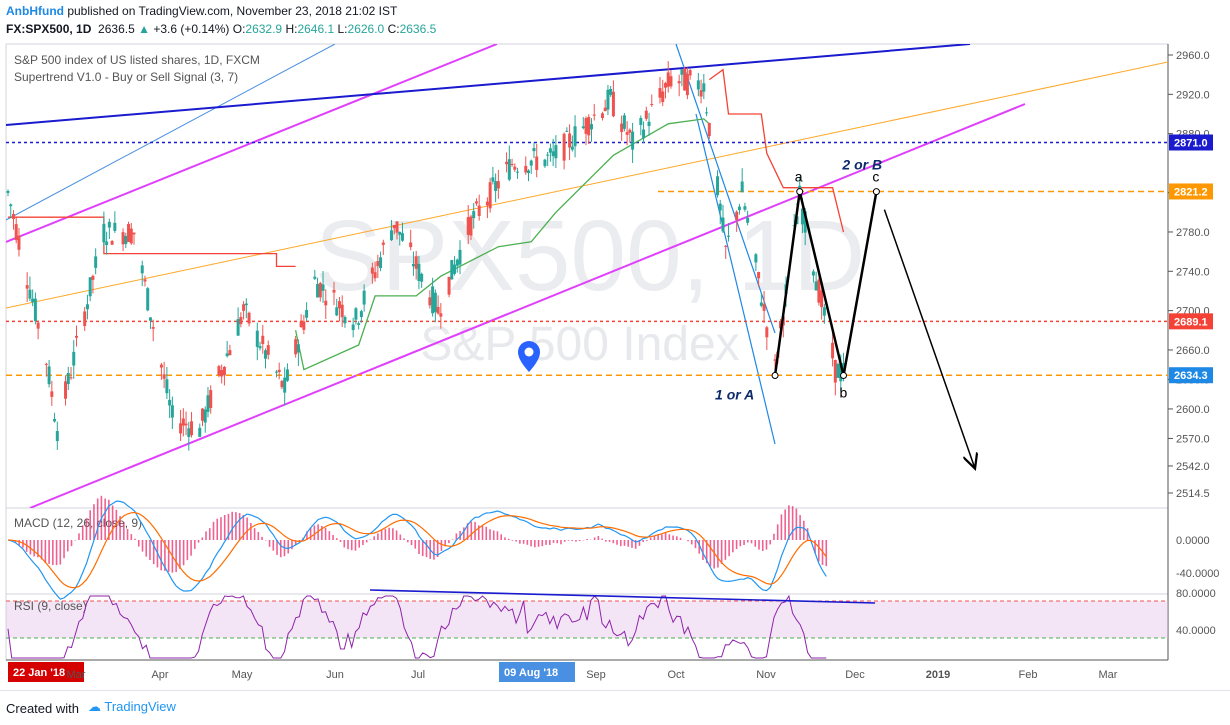 The width and height of the screenshot is (1230, 725). Describe the element at coordinates (1196, 631) in the screenshot. I see `rsi-tick-1: 40.0000` at that location.